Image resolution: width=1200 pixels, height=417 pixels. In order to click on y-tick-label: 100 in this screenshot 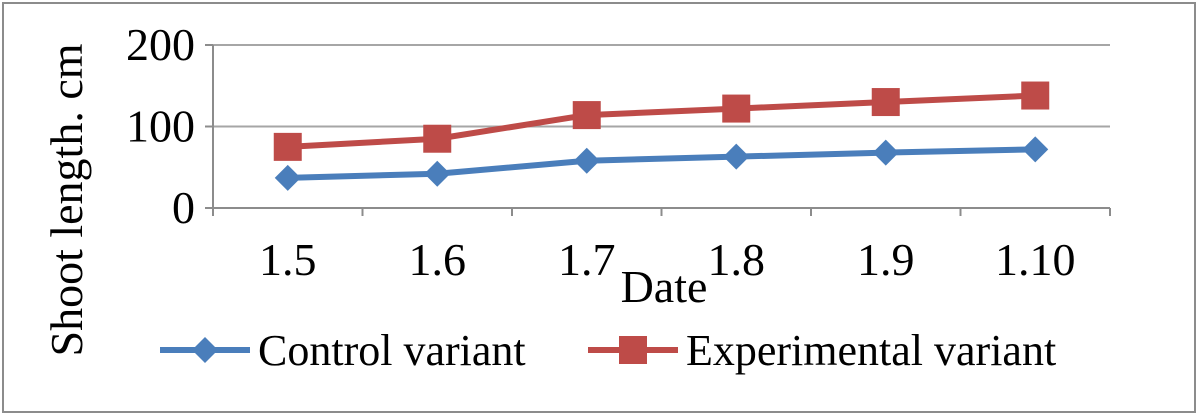, I will do `click(160, 126)`.